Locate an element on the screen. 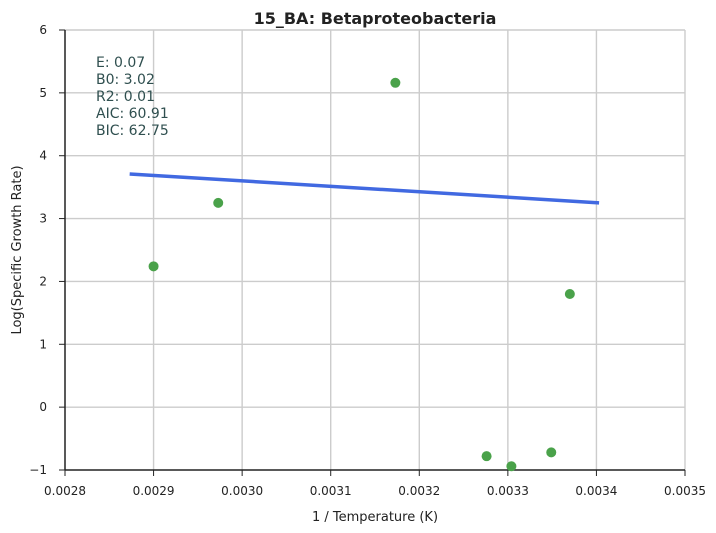 This screenshot has width=716, height=533. y-tick-label: 0 is located at coordinates (43, 407).